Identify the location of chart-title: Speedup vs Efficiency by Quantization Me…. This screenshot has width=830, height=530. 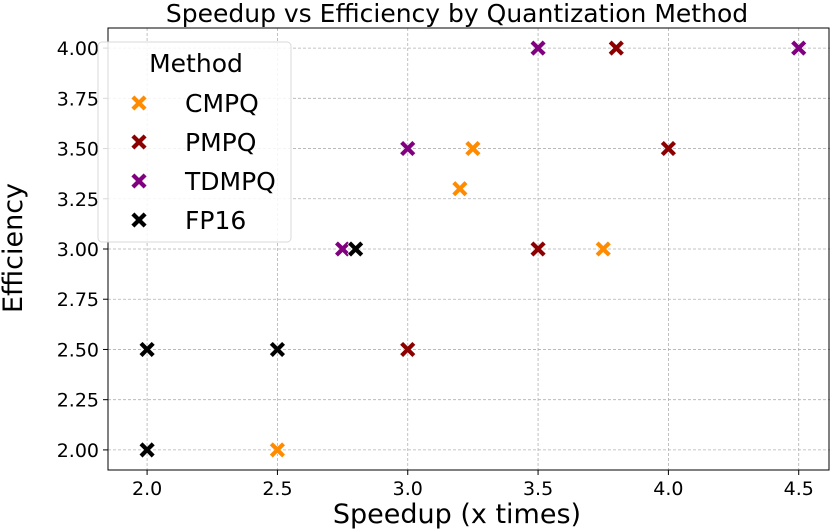
(457, 14).